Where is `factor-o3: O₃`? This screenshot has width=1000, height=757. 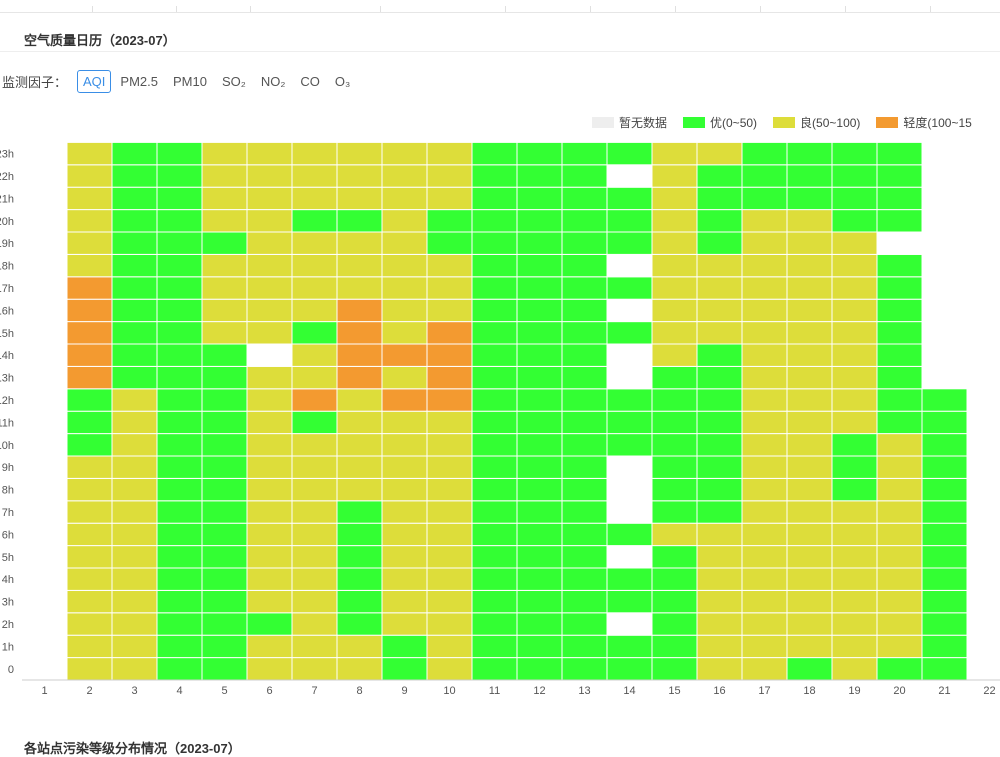
factor-o3: O₃ is located at coordinates (342, 81).